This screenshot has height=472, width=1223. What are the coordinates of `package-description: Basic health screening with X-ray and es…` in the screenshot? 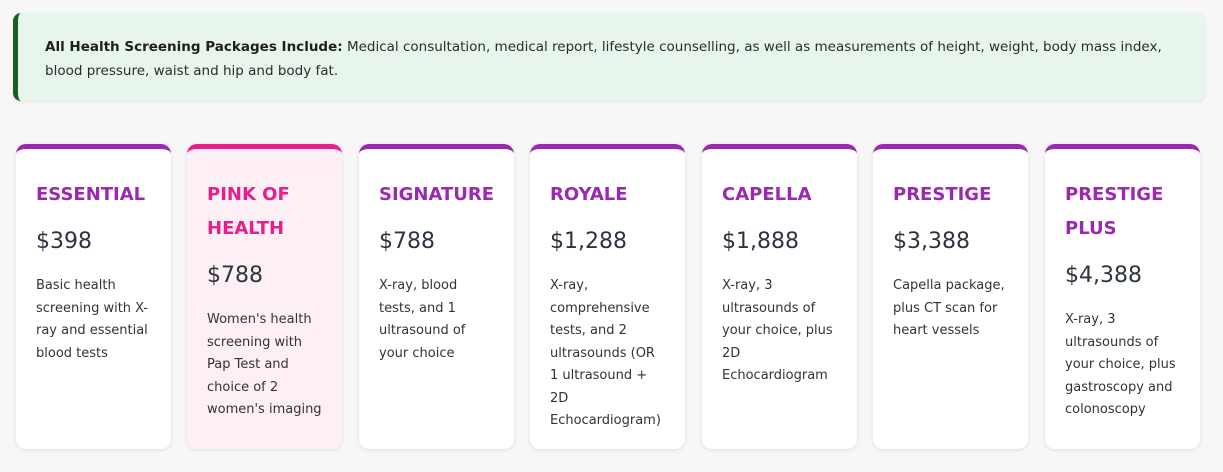 It's located at (92, 319).